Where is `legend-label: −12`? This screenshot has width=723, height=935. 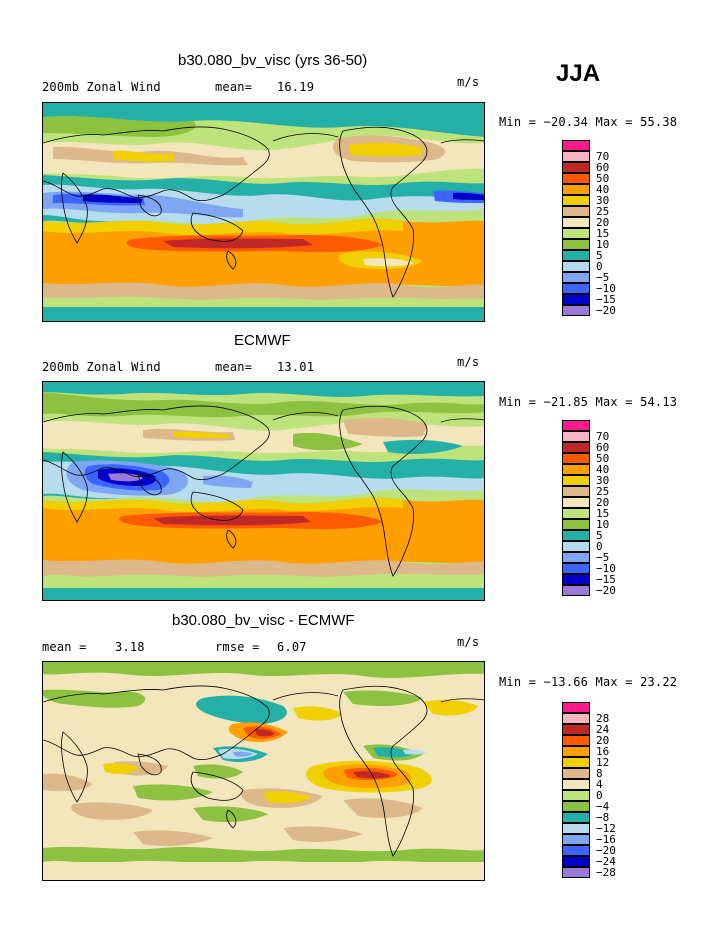 legend-label: −12 is located at coordinates (606, 828).